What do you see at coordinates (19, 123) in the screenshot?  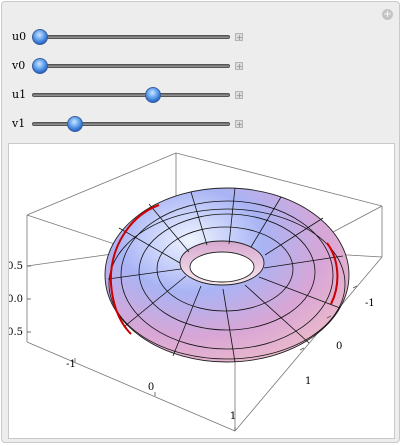 I see `slider-label: v1` at bounding box center [19, 123].